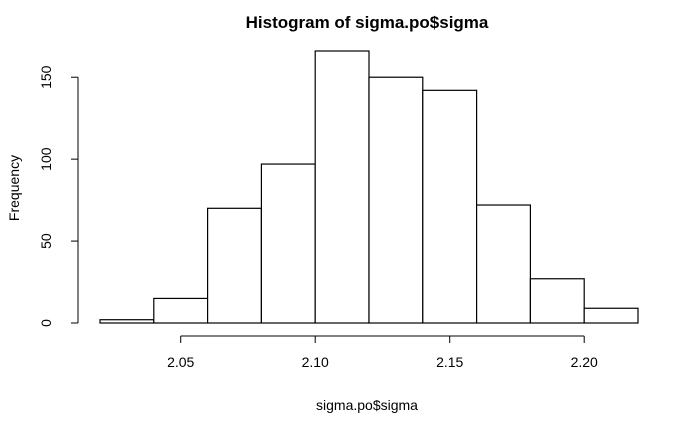 The image size is (700, 432). Describe the element at coordinates (382, 352) in the screenshot. I see `x-axis: 2.05 2.10 2.15 2.20` at that location.